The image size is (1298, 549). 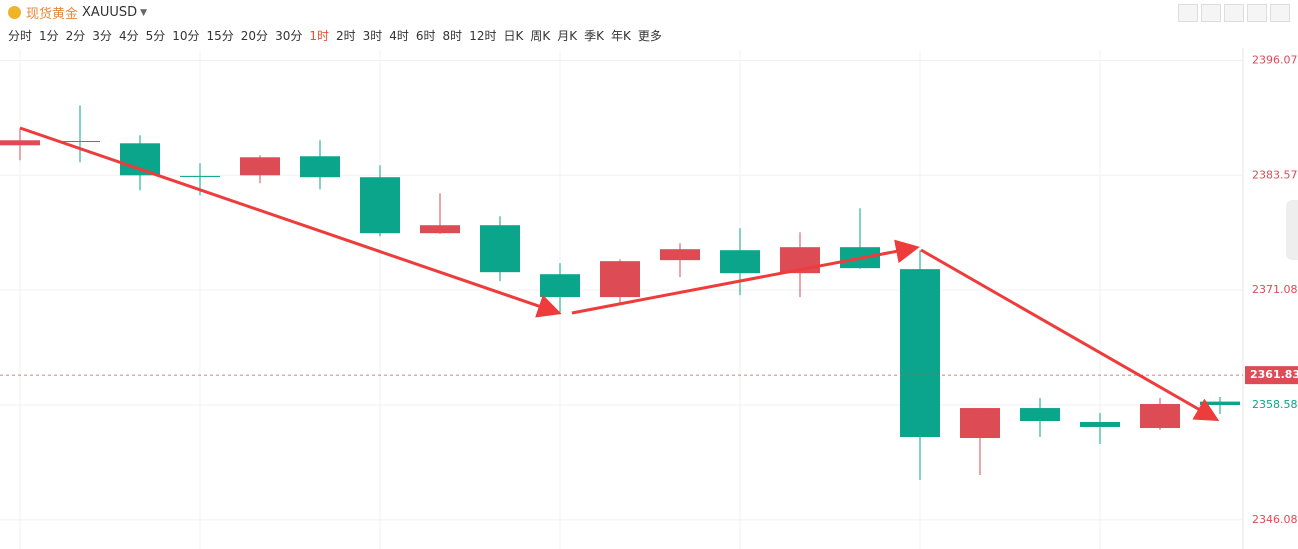 What do you see at coordinates (102, 36) in the screenshot?
I see `period-tab: 3分` at bounding box center [102, 36].